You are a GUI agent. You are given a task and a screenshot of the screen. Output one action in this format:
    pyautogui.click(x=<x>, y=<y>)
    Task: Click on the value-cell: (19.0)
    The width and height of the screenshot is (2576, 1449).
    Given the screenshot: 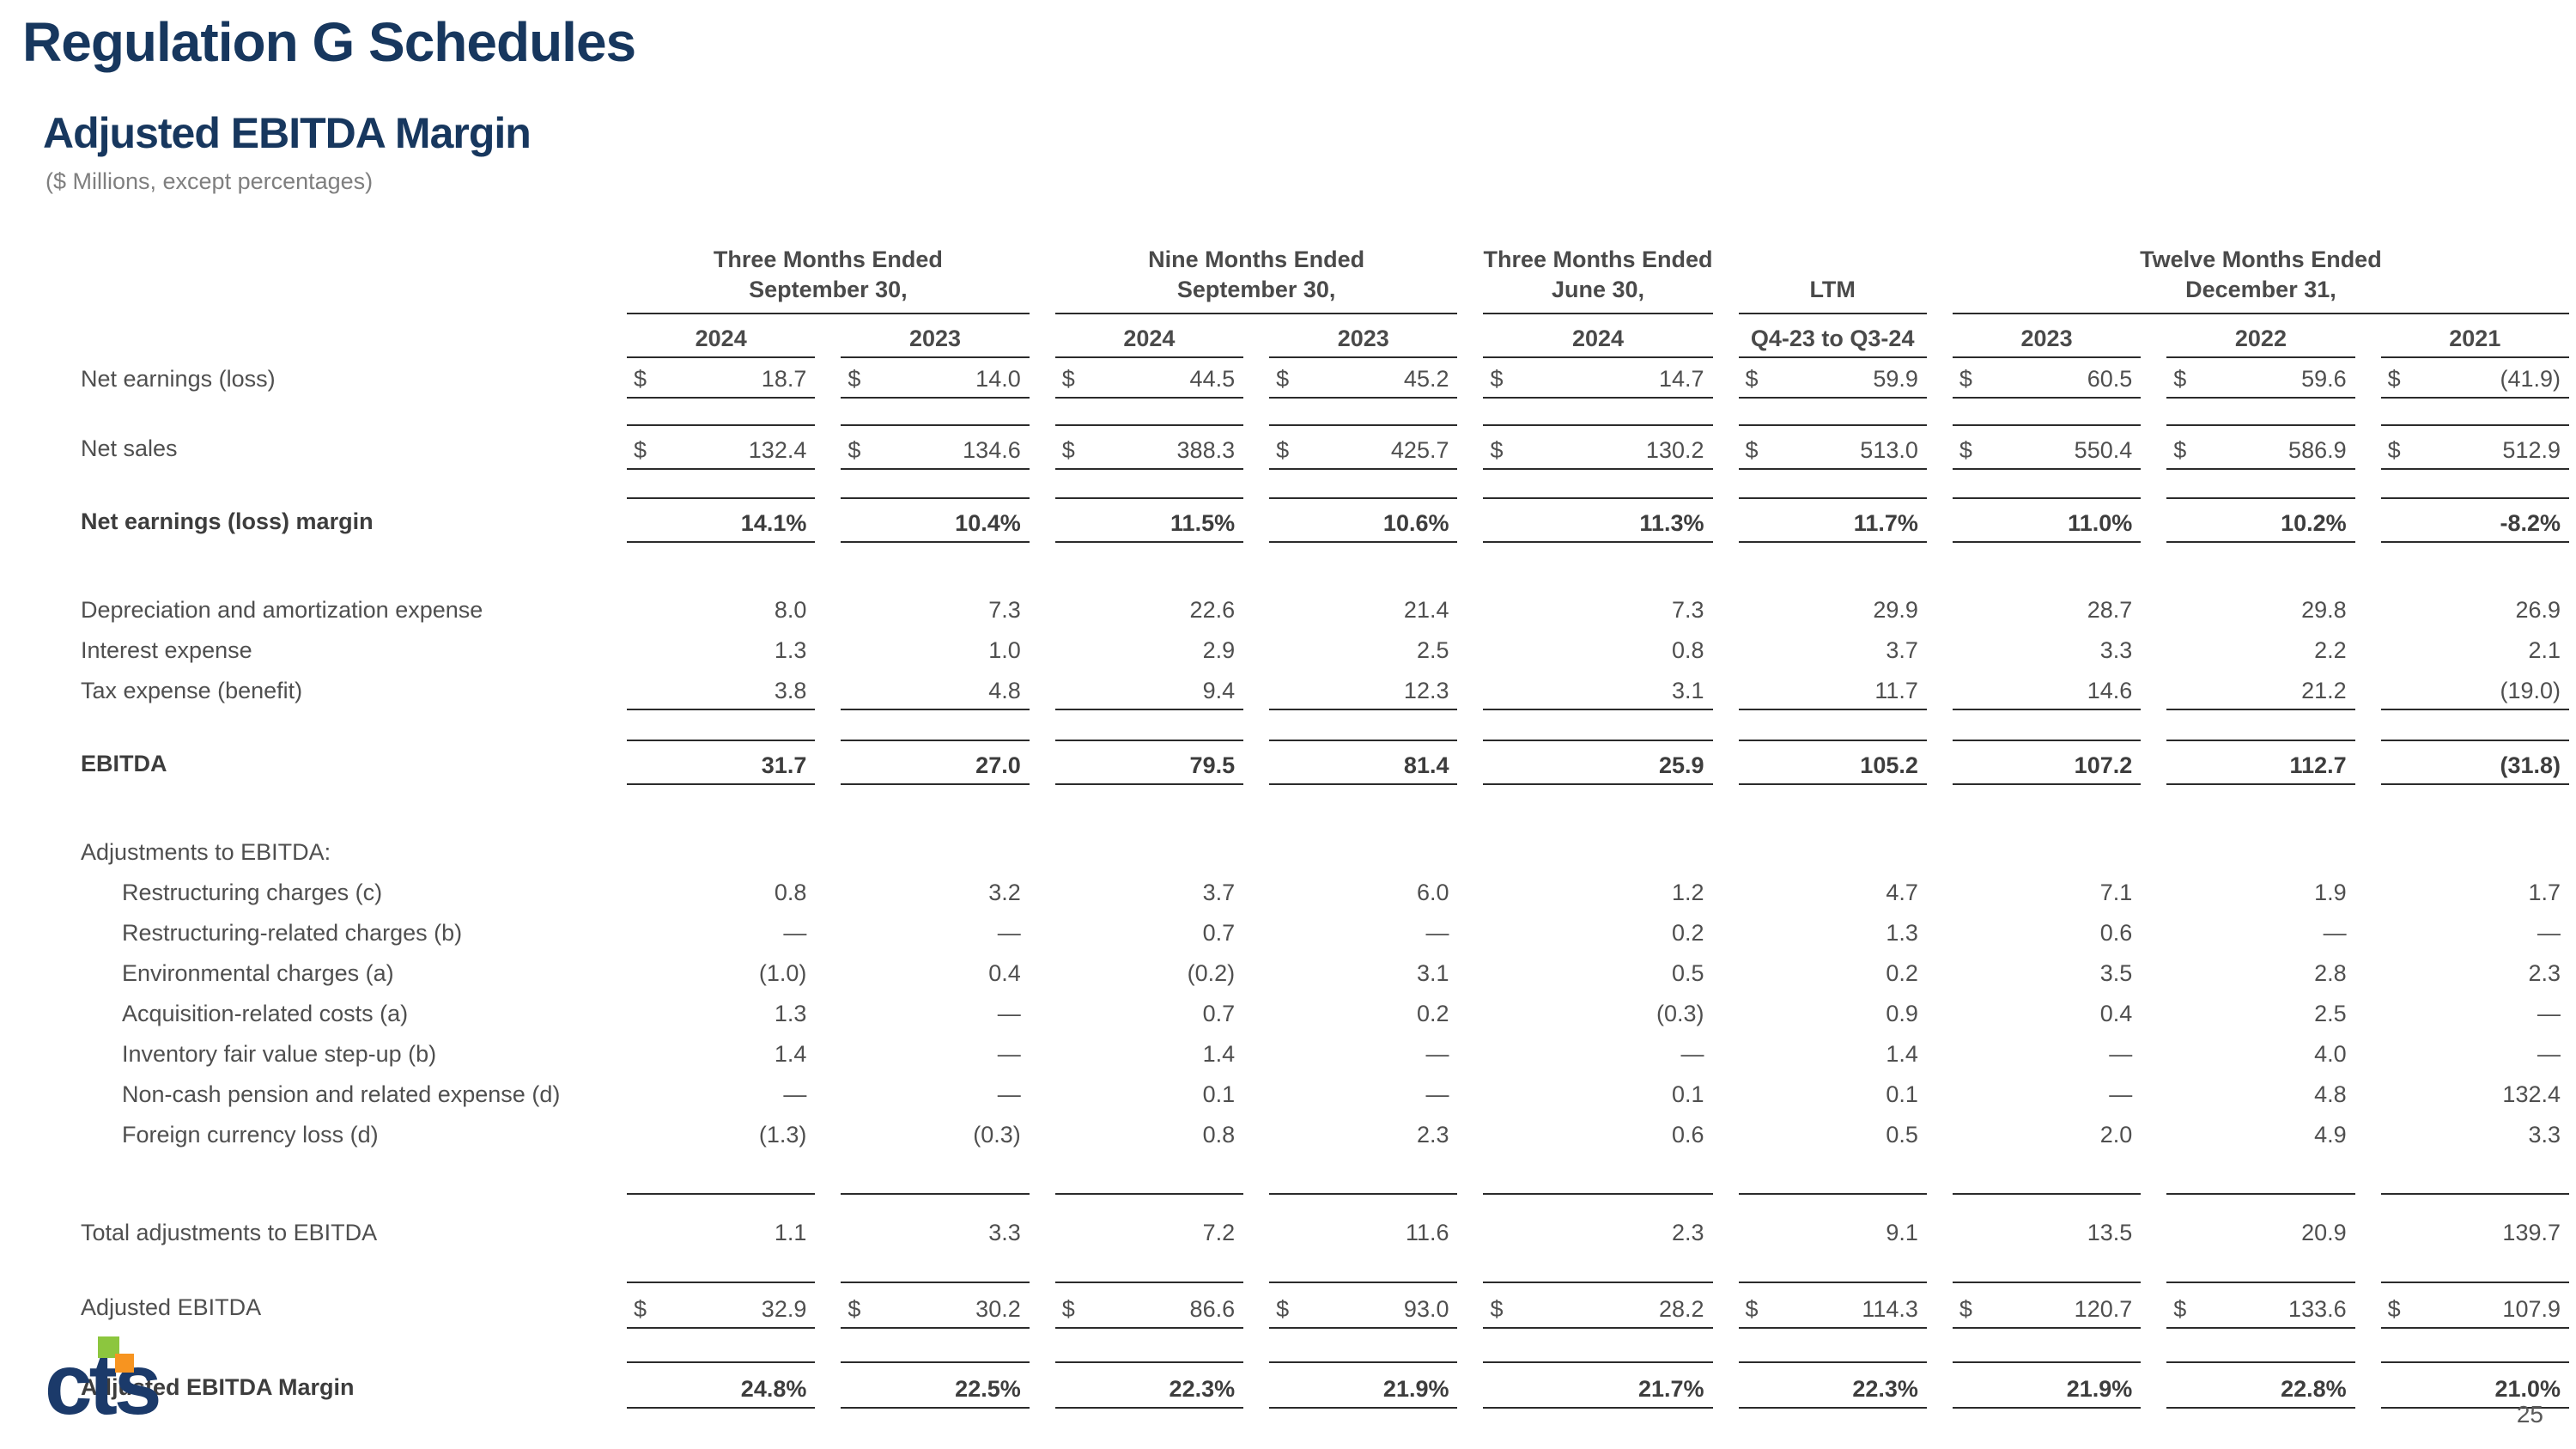 What is the action you would take?
    pyautogui.click(x=2474, y=689)
    